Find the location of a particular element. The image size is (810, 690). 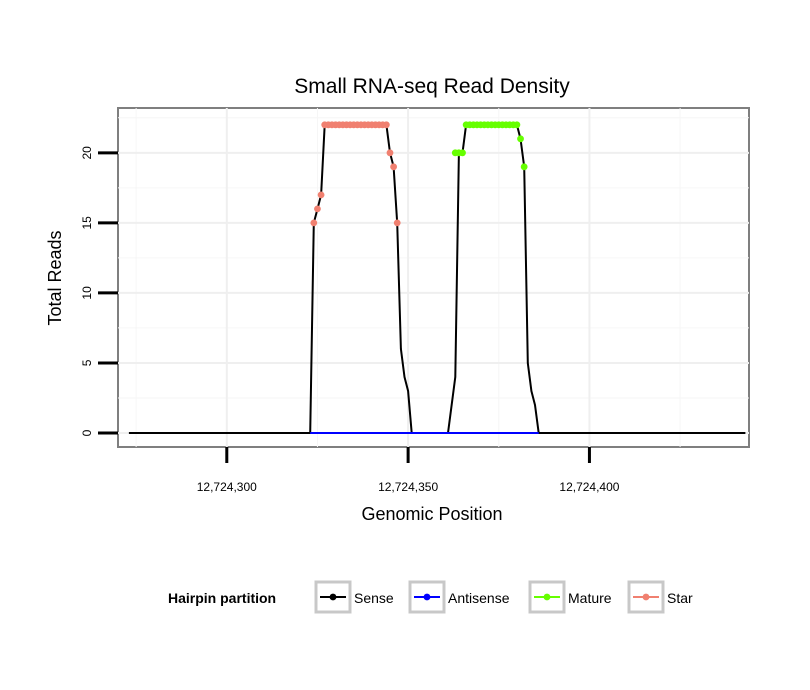

y-tick-label: 10 is located at coordinates (87, 293).